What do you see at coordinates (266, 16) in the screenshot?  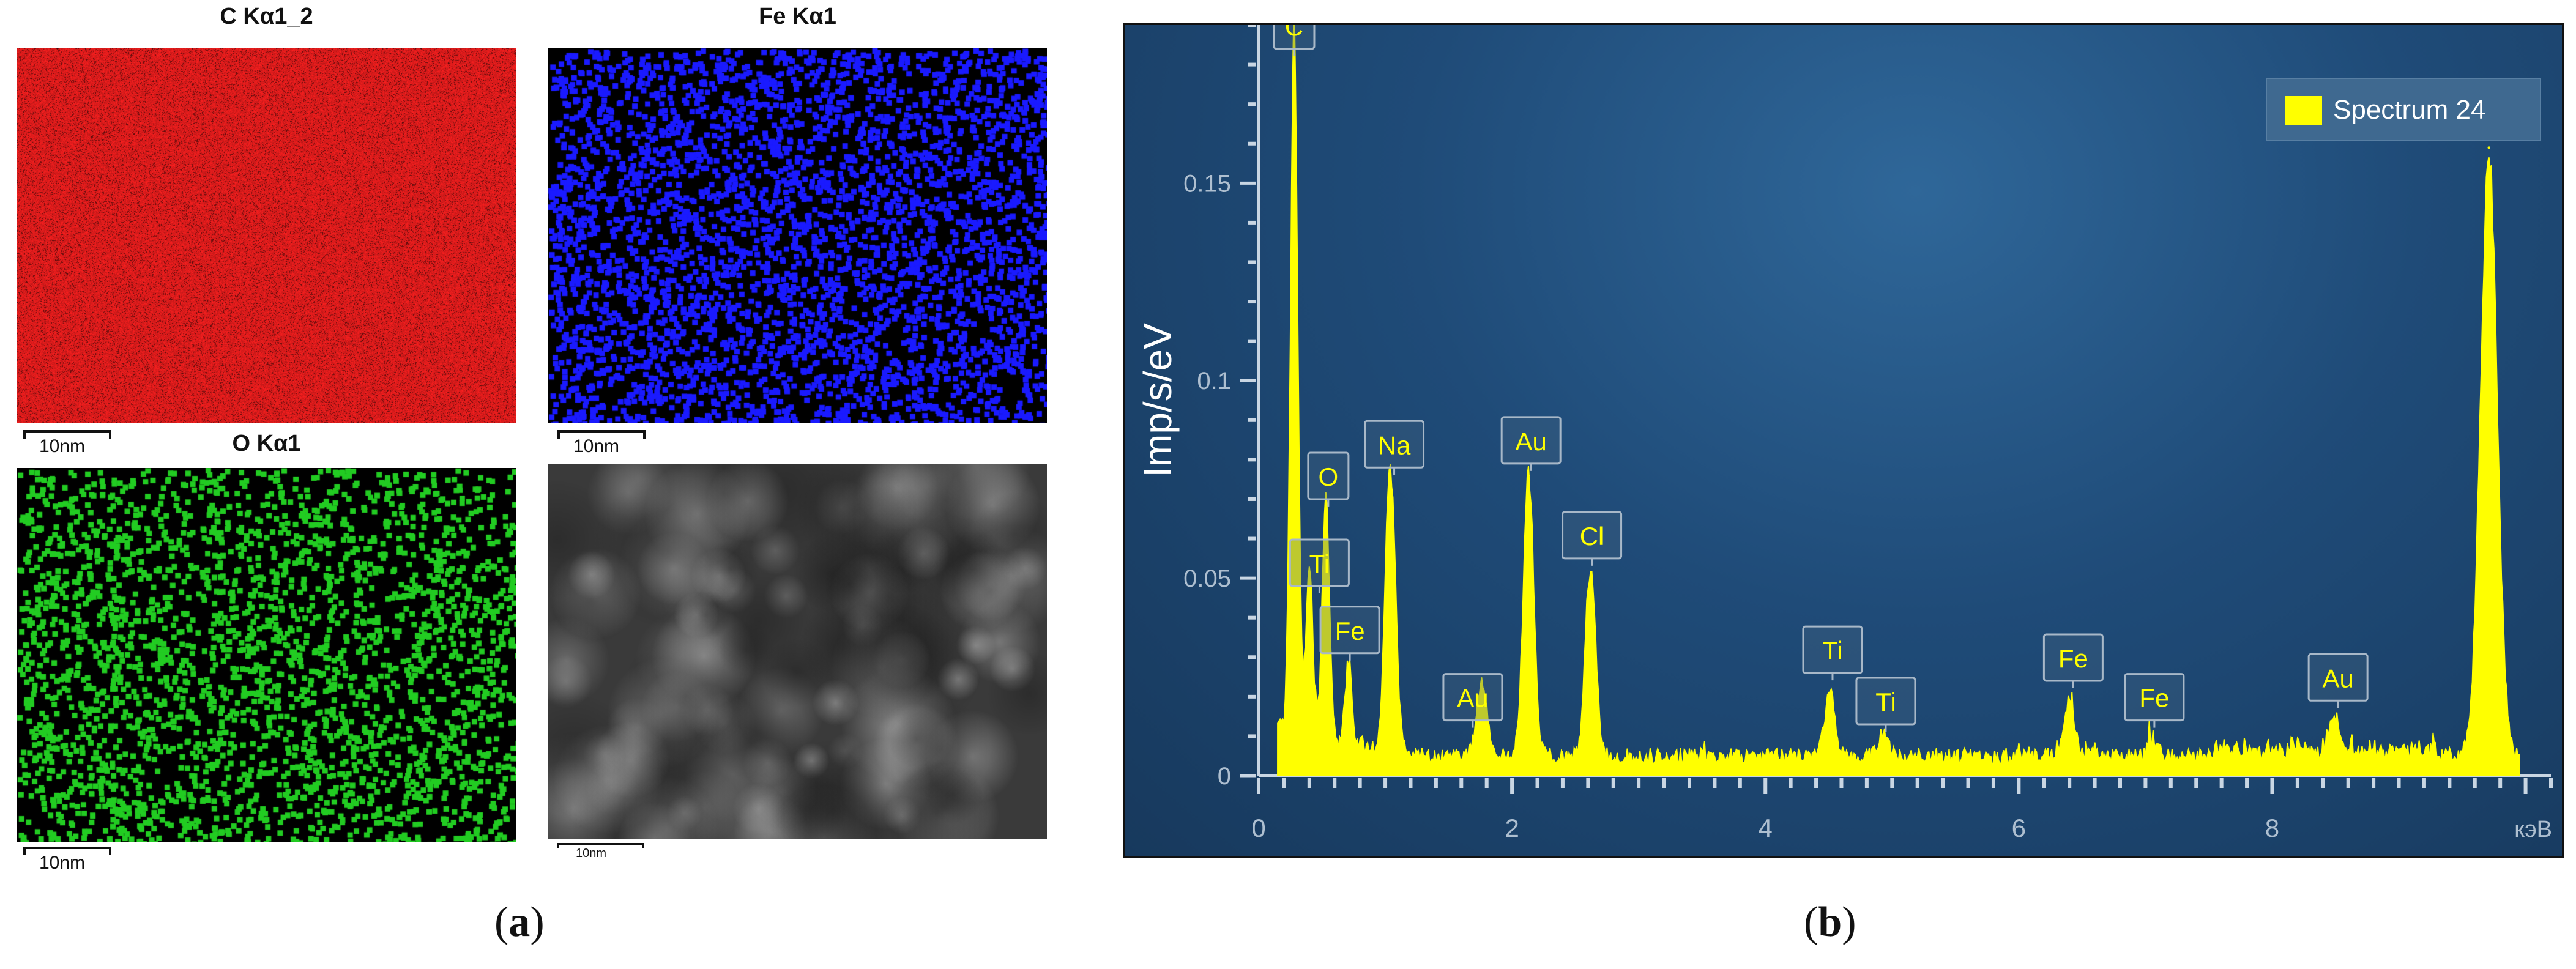 I see `map-title-c: C Kα1_2` at bounding box center [266, 16].